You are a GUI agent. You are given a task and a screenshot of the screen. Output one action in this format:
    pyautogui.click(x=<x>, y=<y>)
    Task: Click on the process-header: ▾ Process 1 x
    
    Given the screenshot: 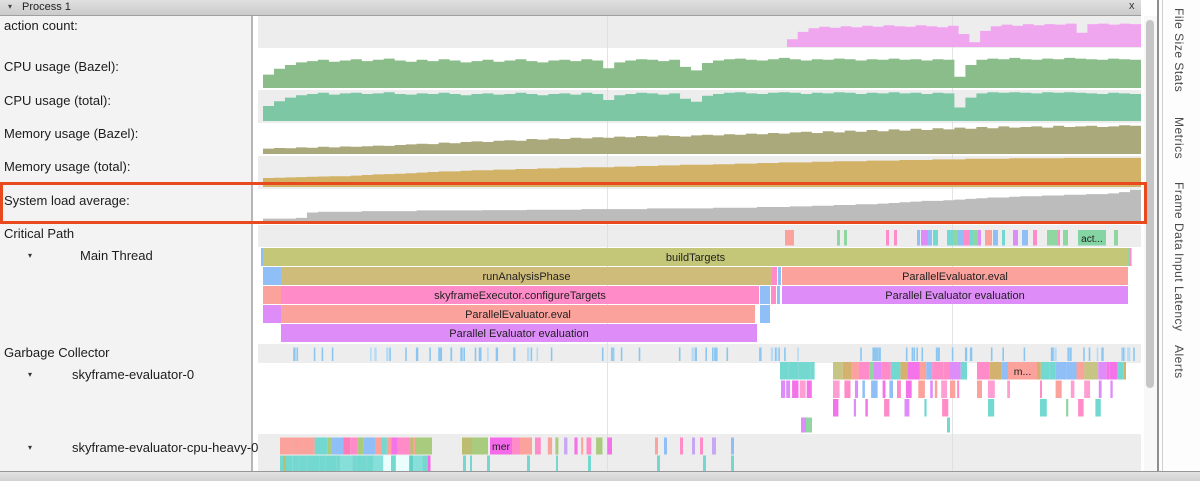 What is the action you would take?
    pyautogui.click(x=570, y=8)
    